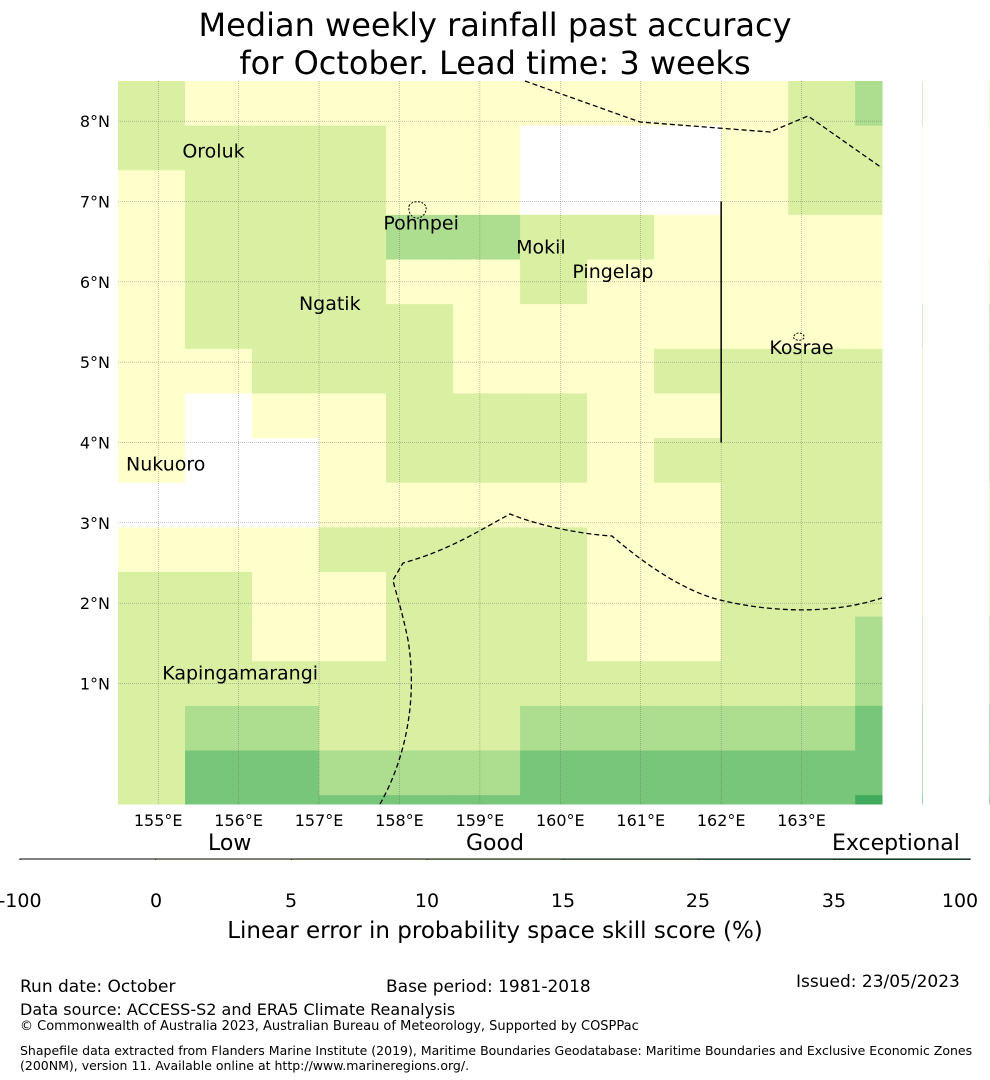 Image resolution: width=990 pixels, height=1080 pixels. What do you see at coordinates (421, 224) in the screenshot?
I see `place-label: Pohnpei` at bounding box center [421, 224].